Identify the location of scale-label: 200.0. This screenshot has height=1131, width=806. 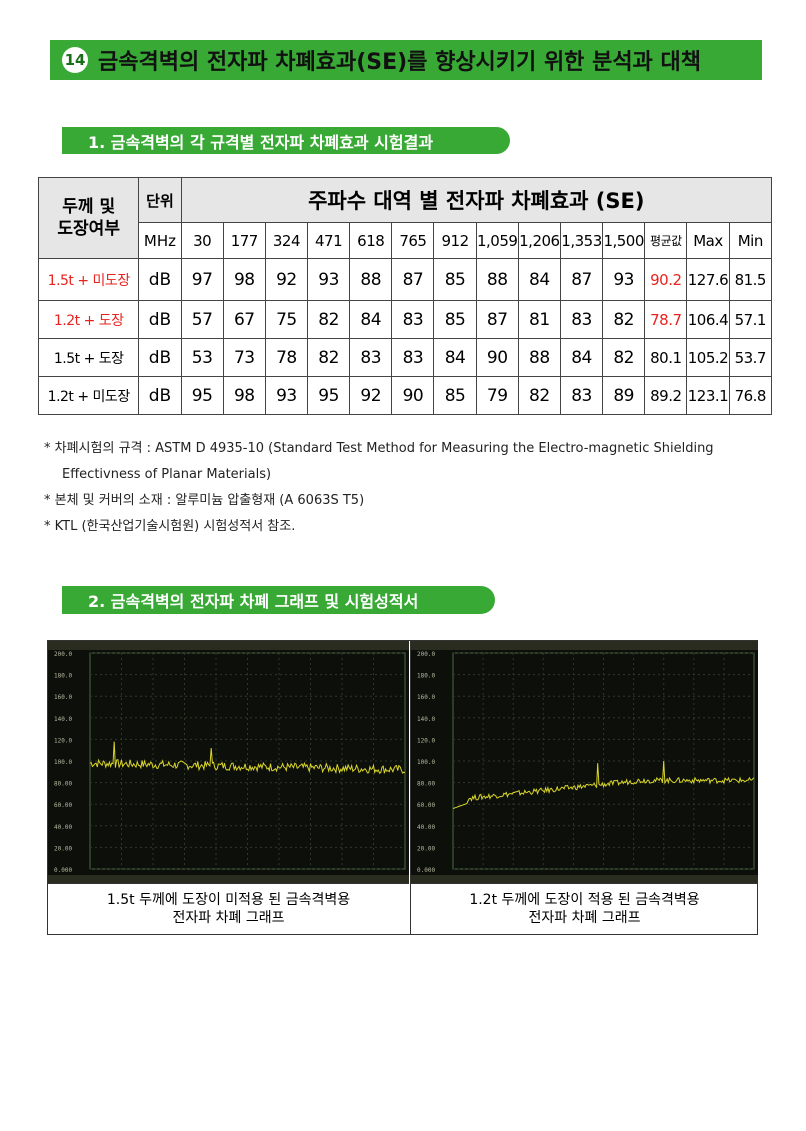
(63, 654).